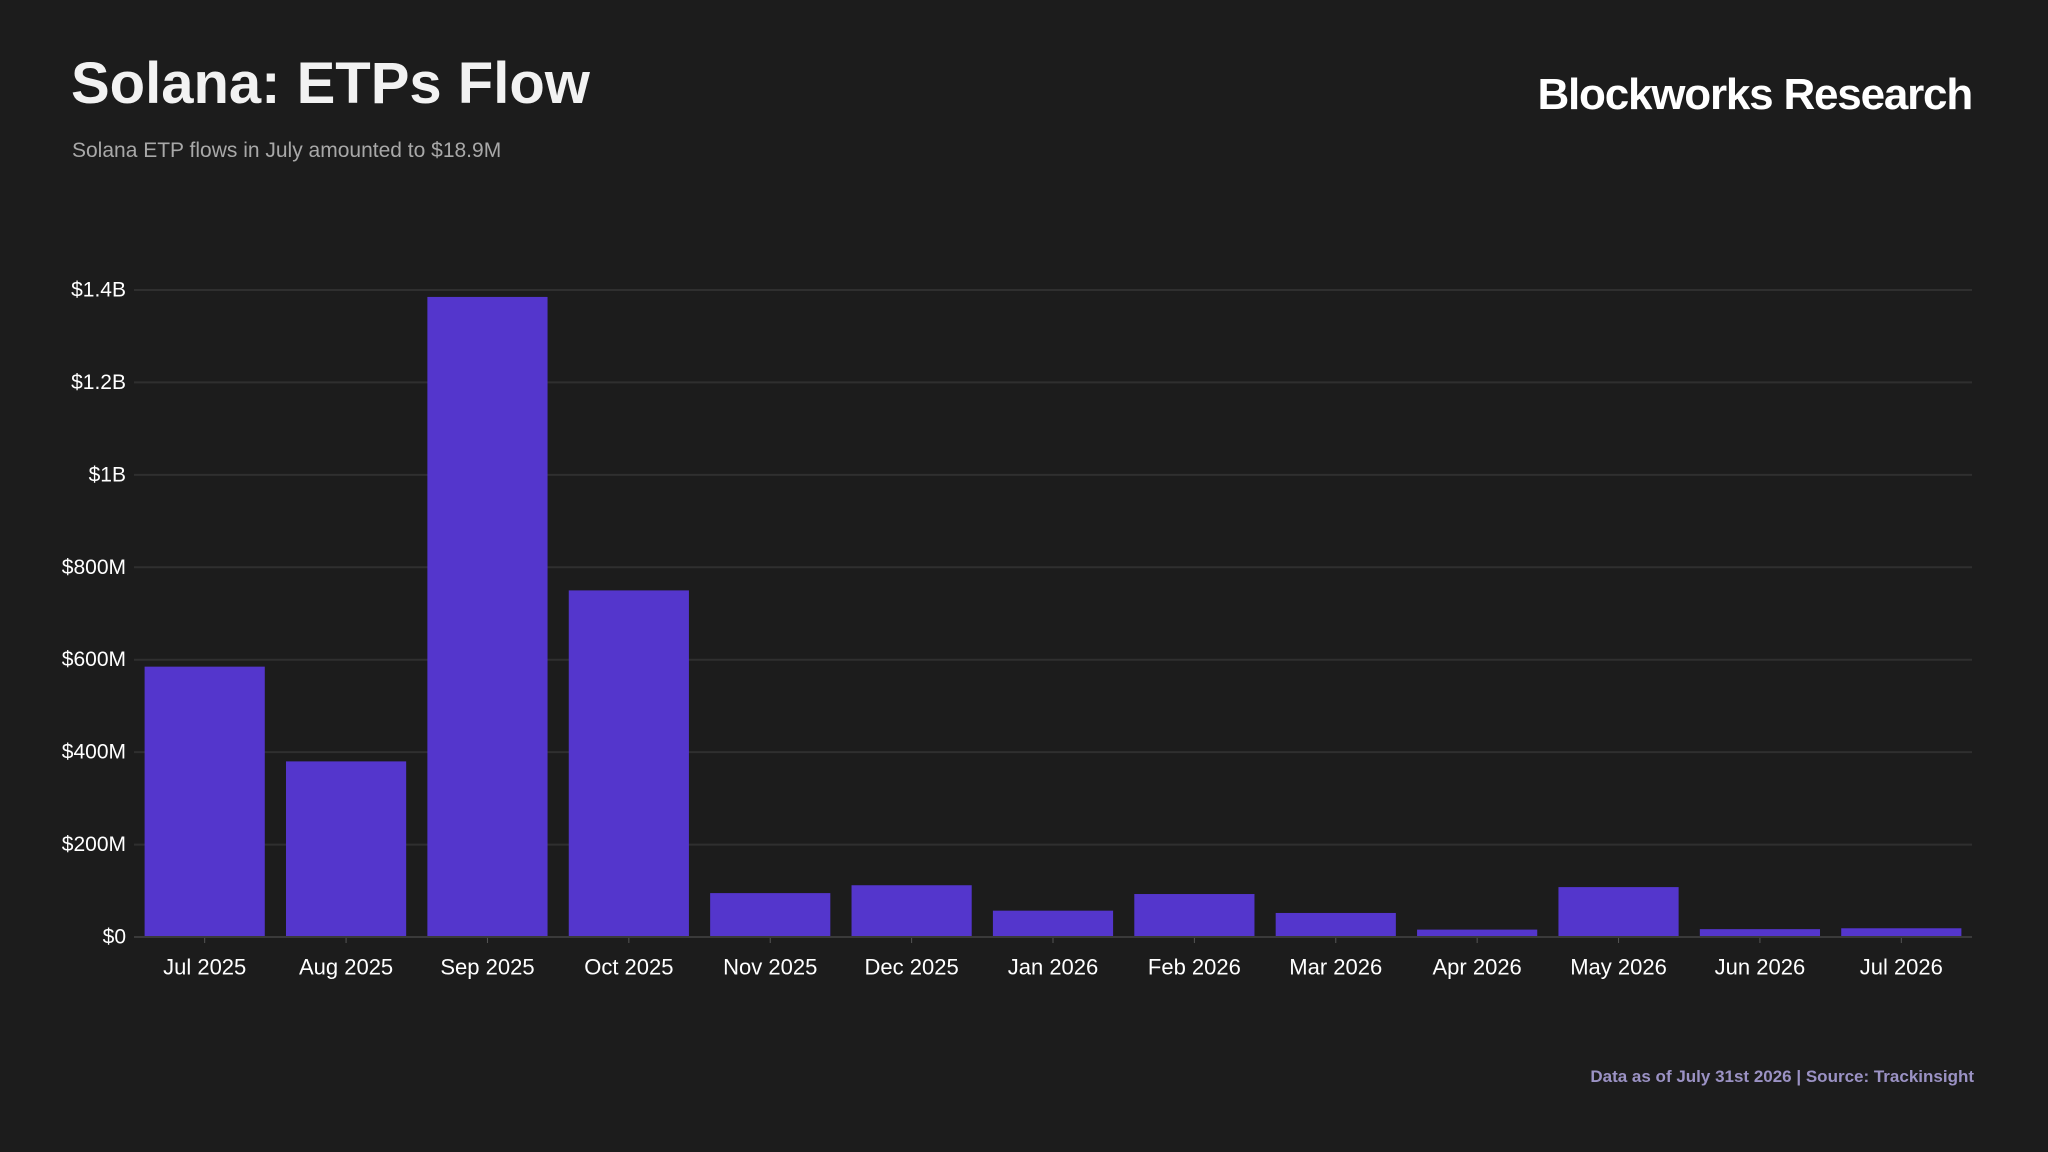 Image resolution: width=2048 pixels, height=1152 pixels. Describe the element at coordinates (94, 752) in the screenshot. I see `y-tick-label: $400M` at that location.